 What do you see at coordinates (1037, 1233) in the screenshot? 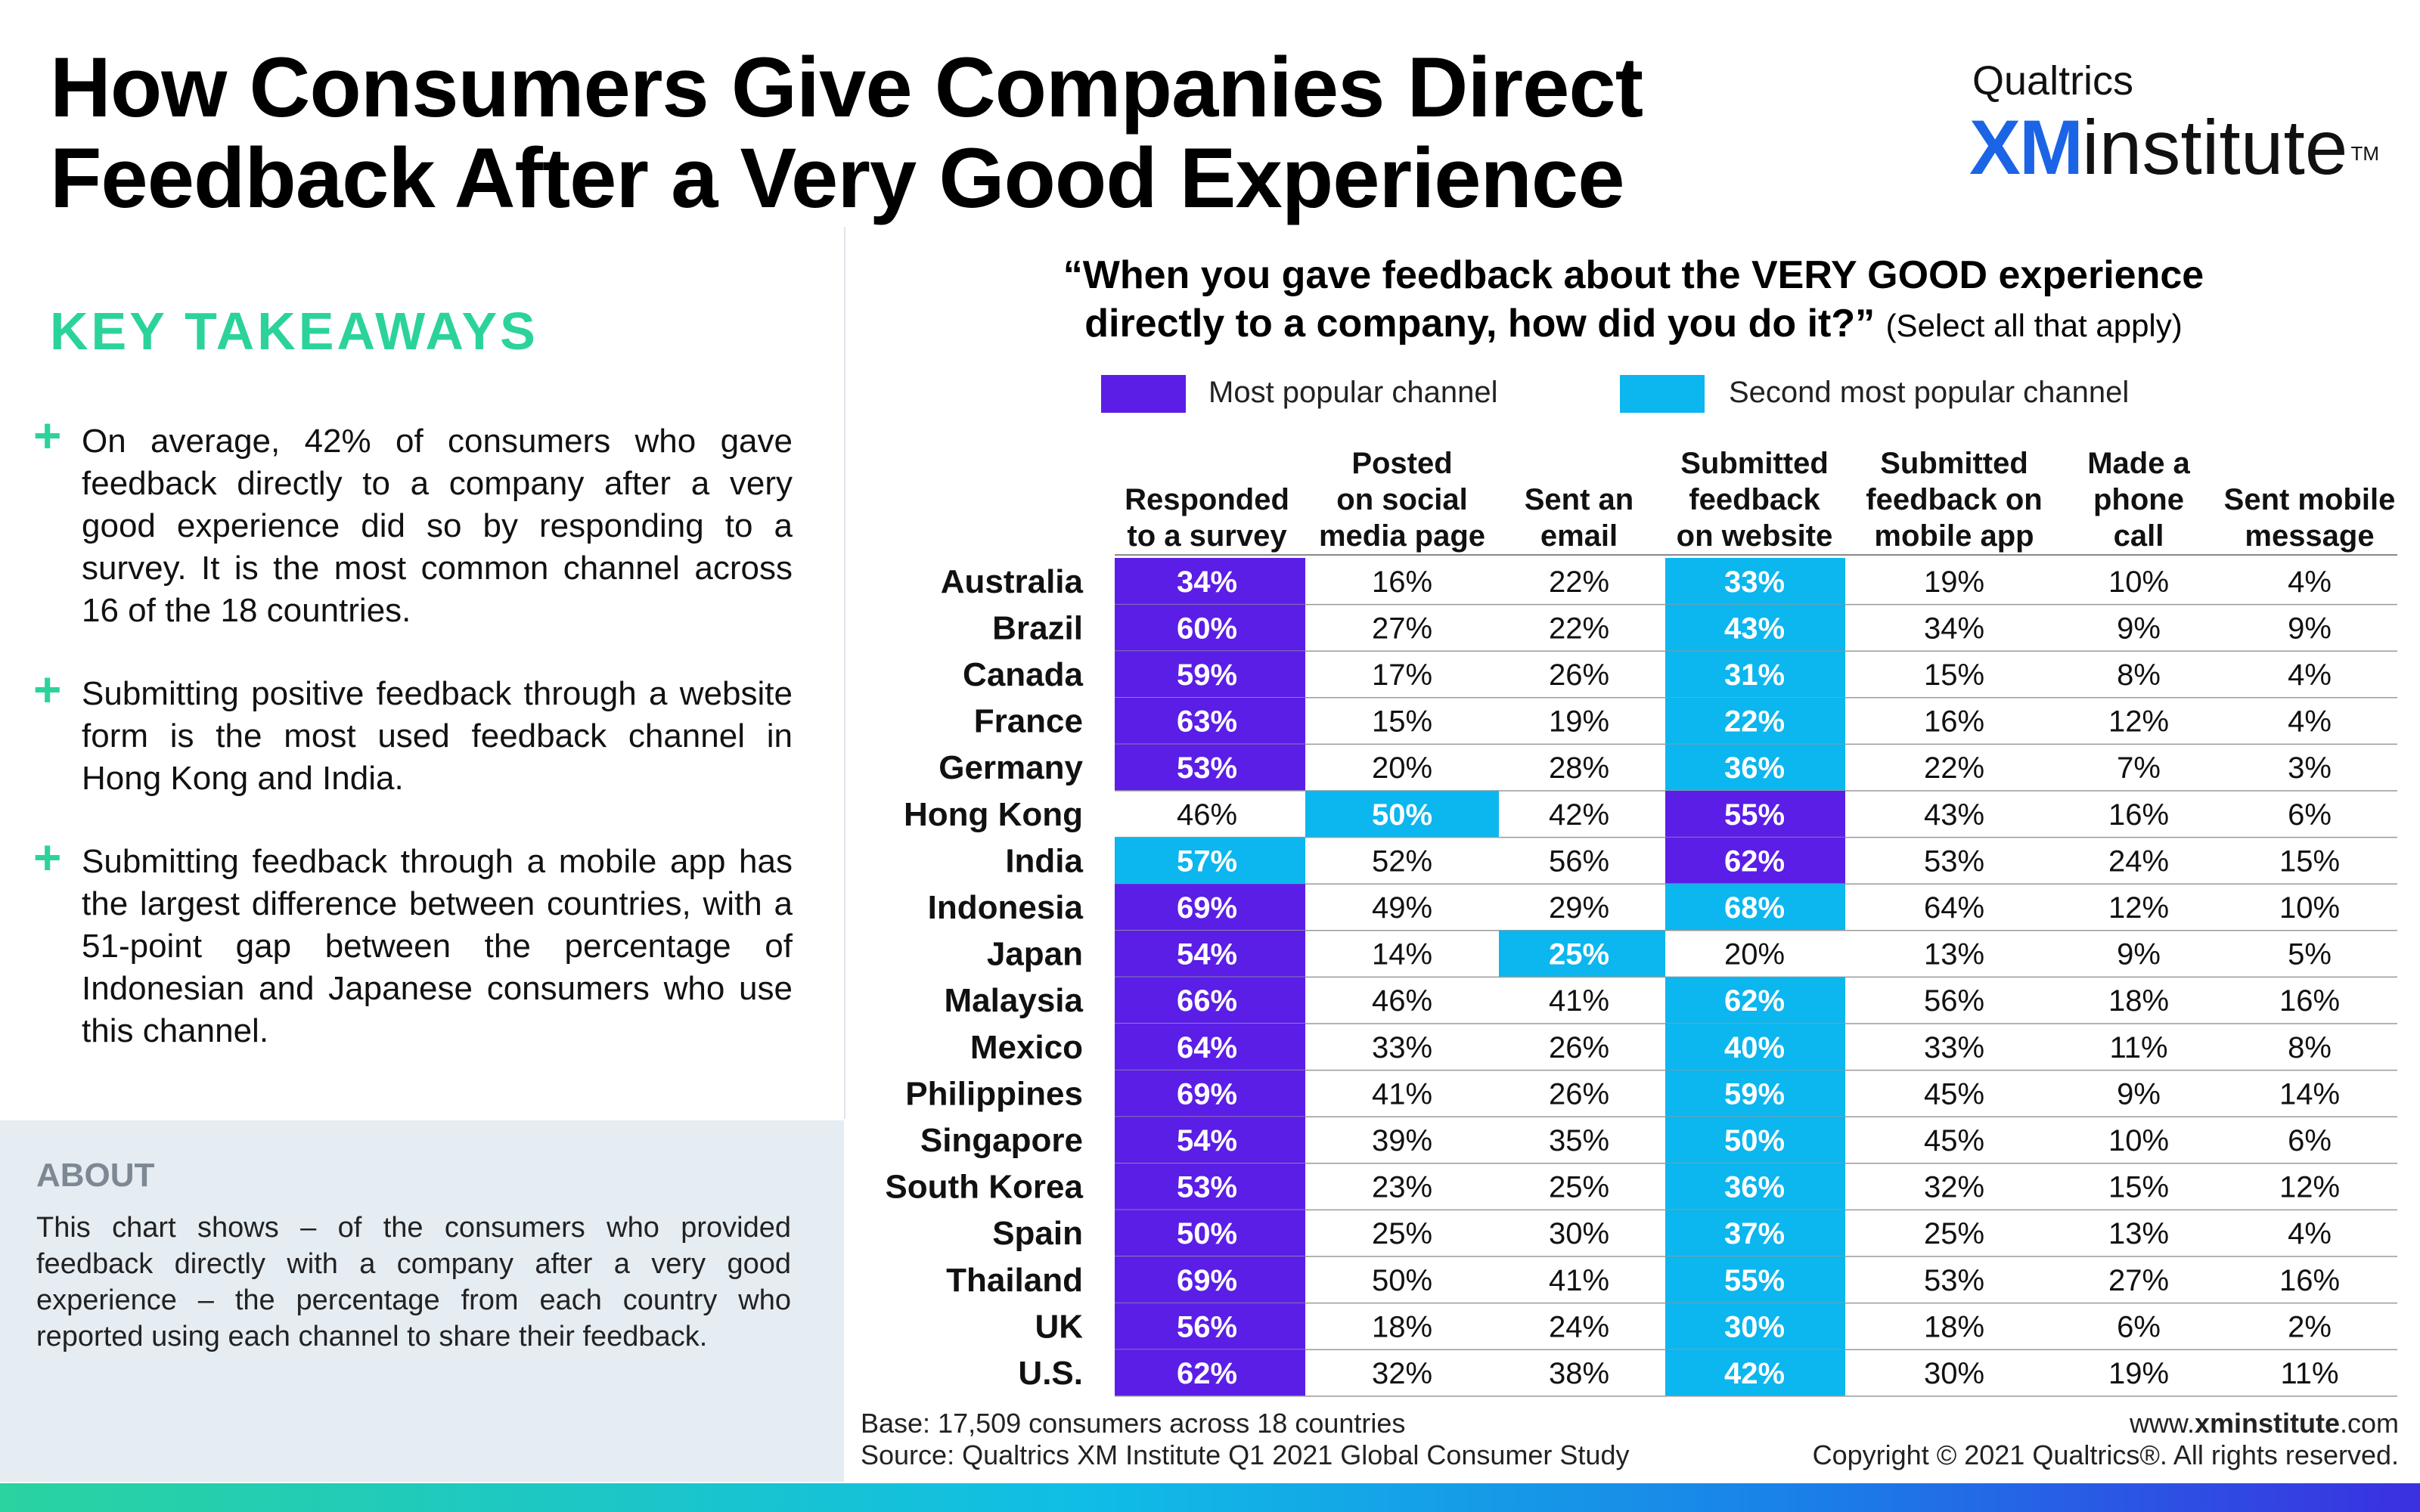
I see `row-label-country: Spain` at bounding box center [1037, 1233].